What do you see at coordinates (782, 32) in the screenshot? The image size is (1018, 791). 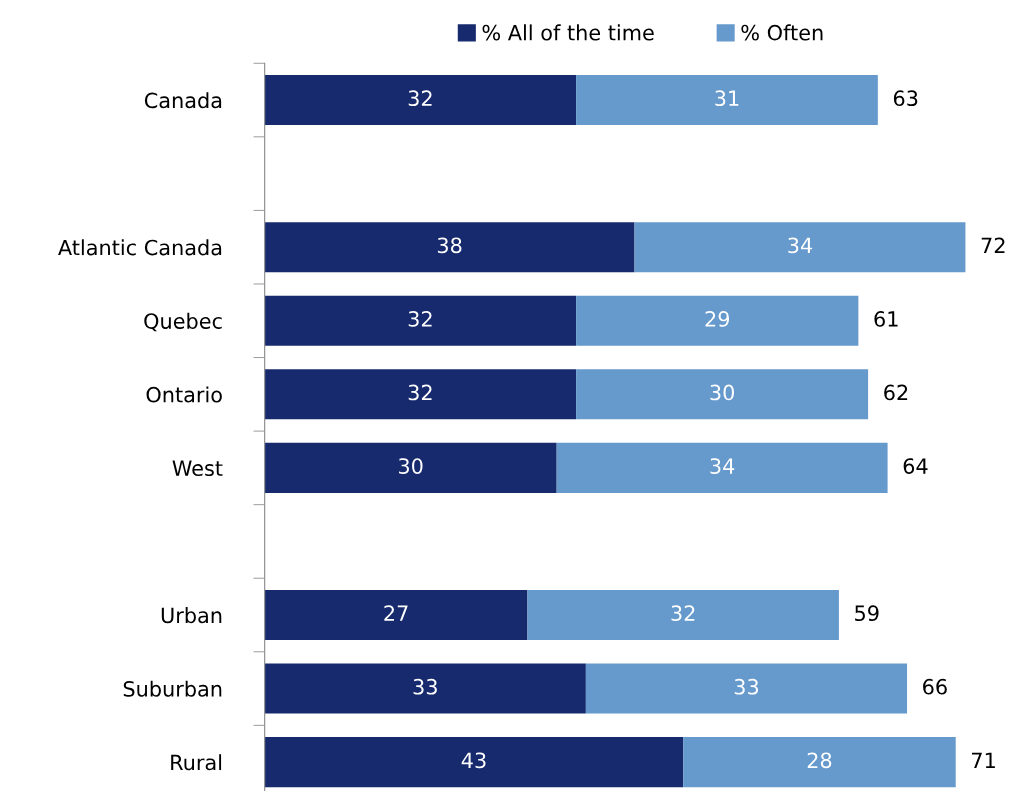 I see `legend-label: % Often` at bounding box center [782, 32].